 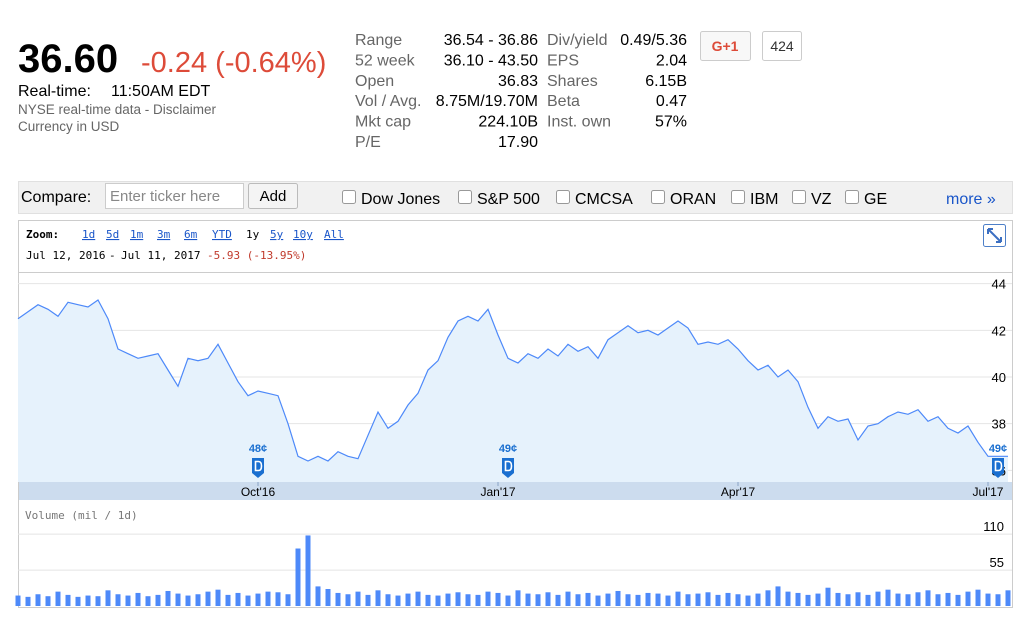 I want to click on realtime-label: Real-time:, so click(x=54, y=91).